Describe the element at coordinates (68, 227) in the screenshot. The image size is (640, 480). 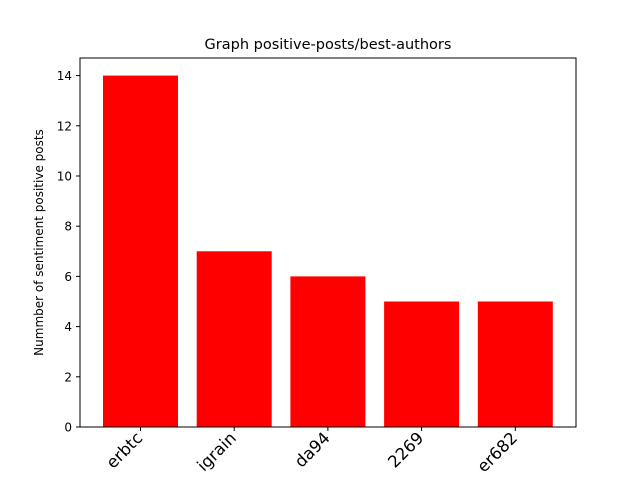
I see `y-tick-label: 8` at that location.